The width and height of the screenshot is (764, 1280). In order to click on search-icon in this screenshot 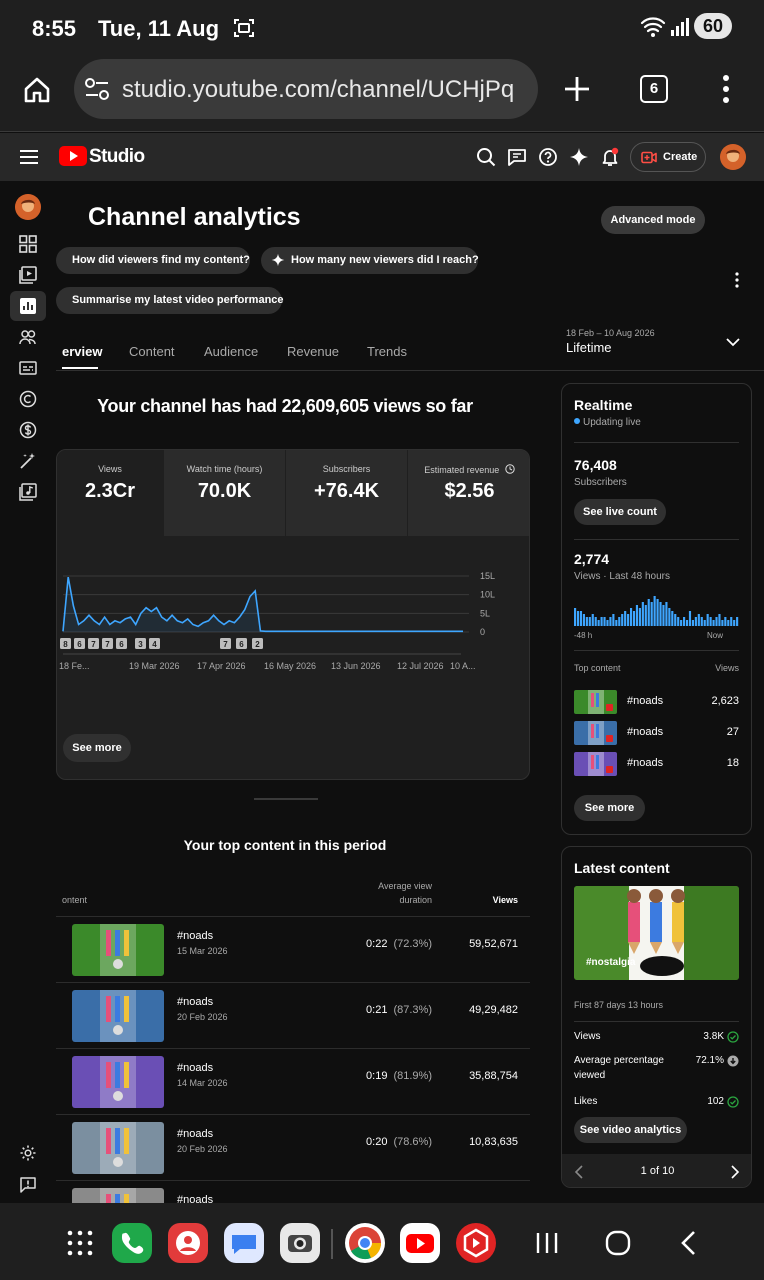, I will do `click(486, 157)`.